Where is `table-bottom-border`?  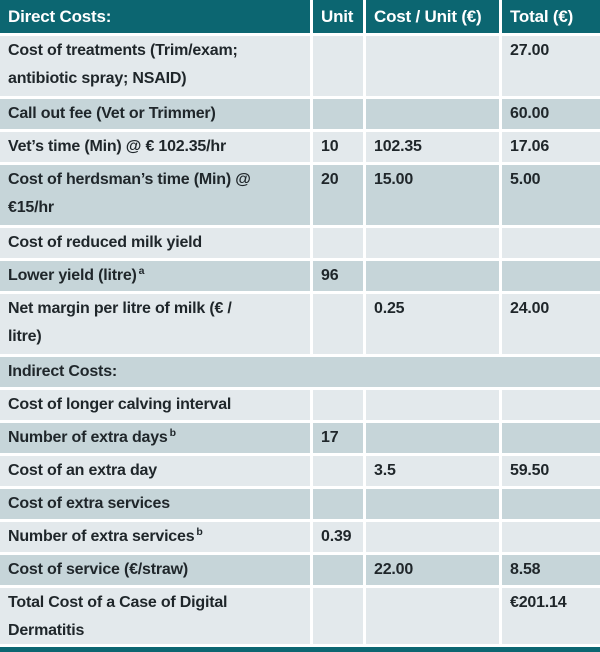
table-bottom-border is located at coordinates (300, 649).